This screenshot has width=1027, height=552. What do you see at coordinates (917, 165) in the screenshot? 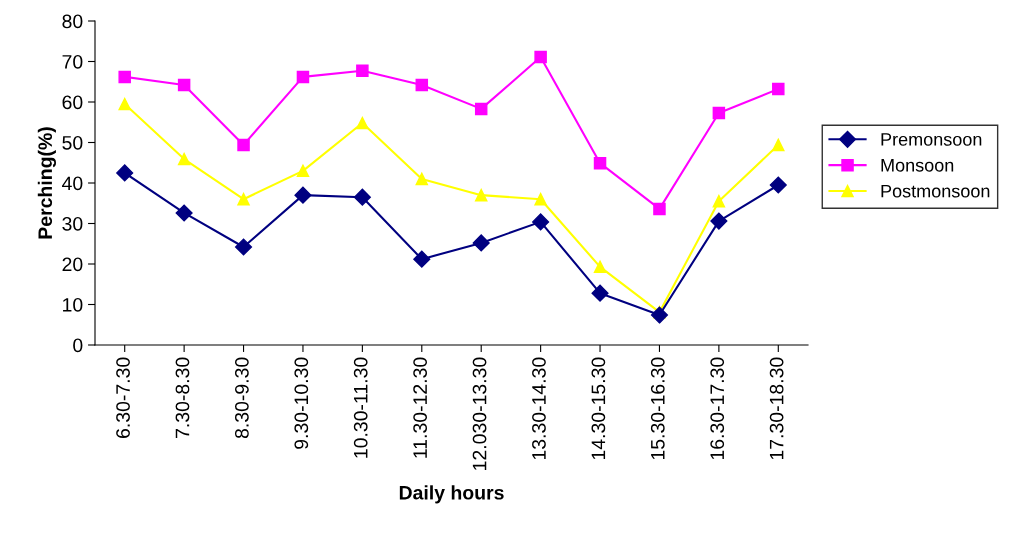
I see `legend-label: Monsoon` at bounding box center [917, 165].